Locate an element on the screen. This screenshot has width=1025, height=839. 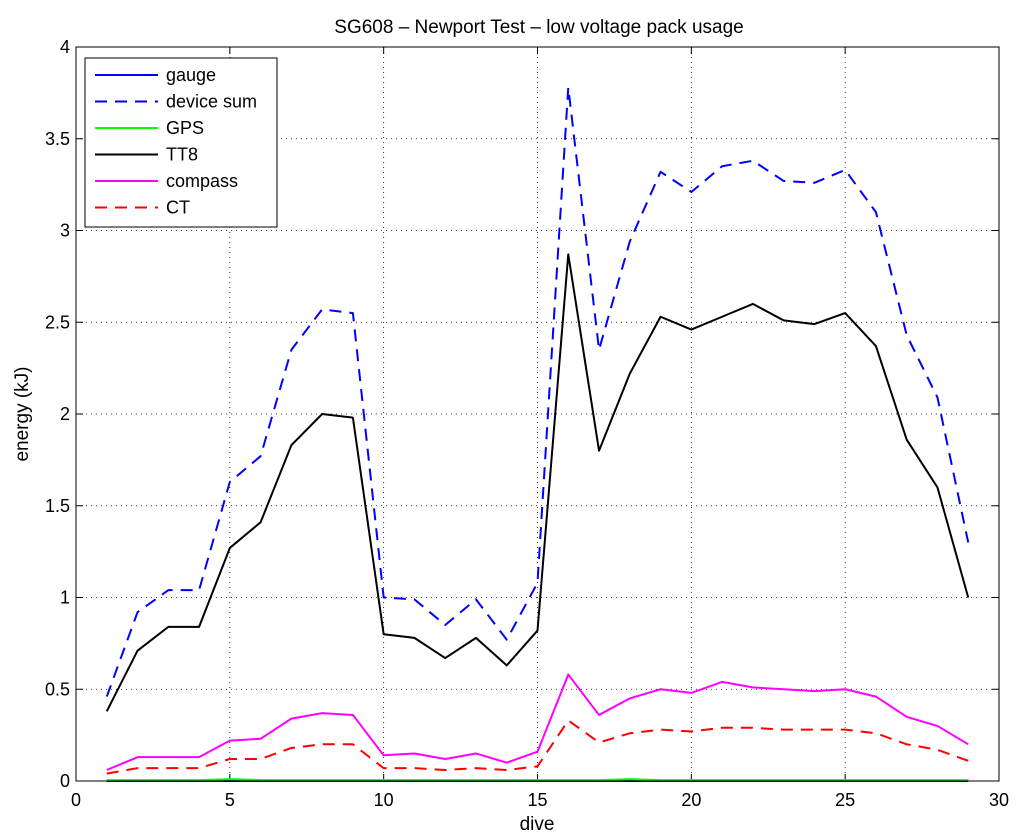
legend-label: compass is located at coordinates (202, 181).